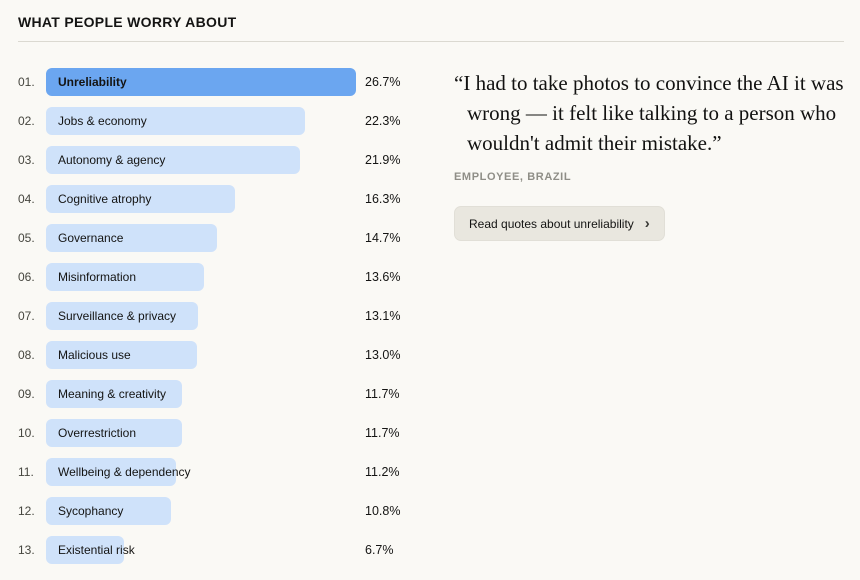 The image size is (860, 580). I want to click on bar-label: Sycophancy, so click(91, 511).